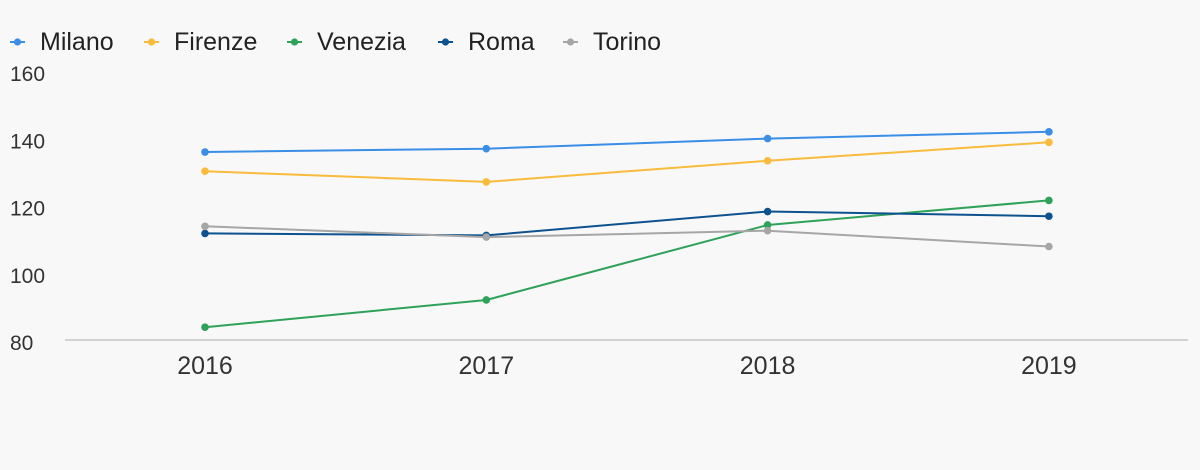 Image resolution: width=1200 pixels, height=470 pixels. I want to click on legend-item: Torino, so click(612, 42).